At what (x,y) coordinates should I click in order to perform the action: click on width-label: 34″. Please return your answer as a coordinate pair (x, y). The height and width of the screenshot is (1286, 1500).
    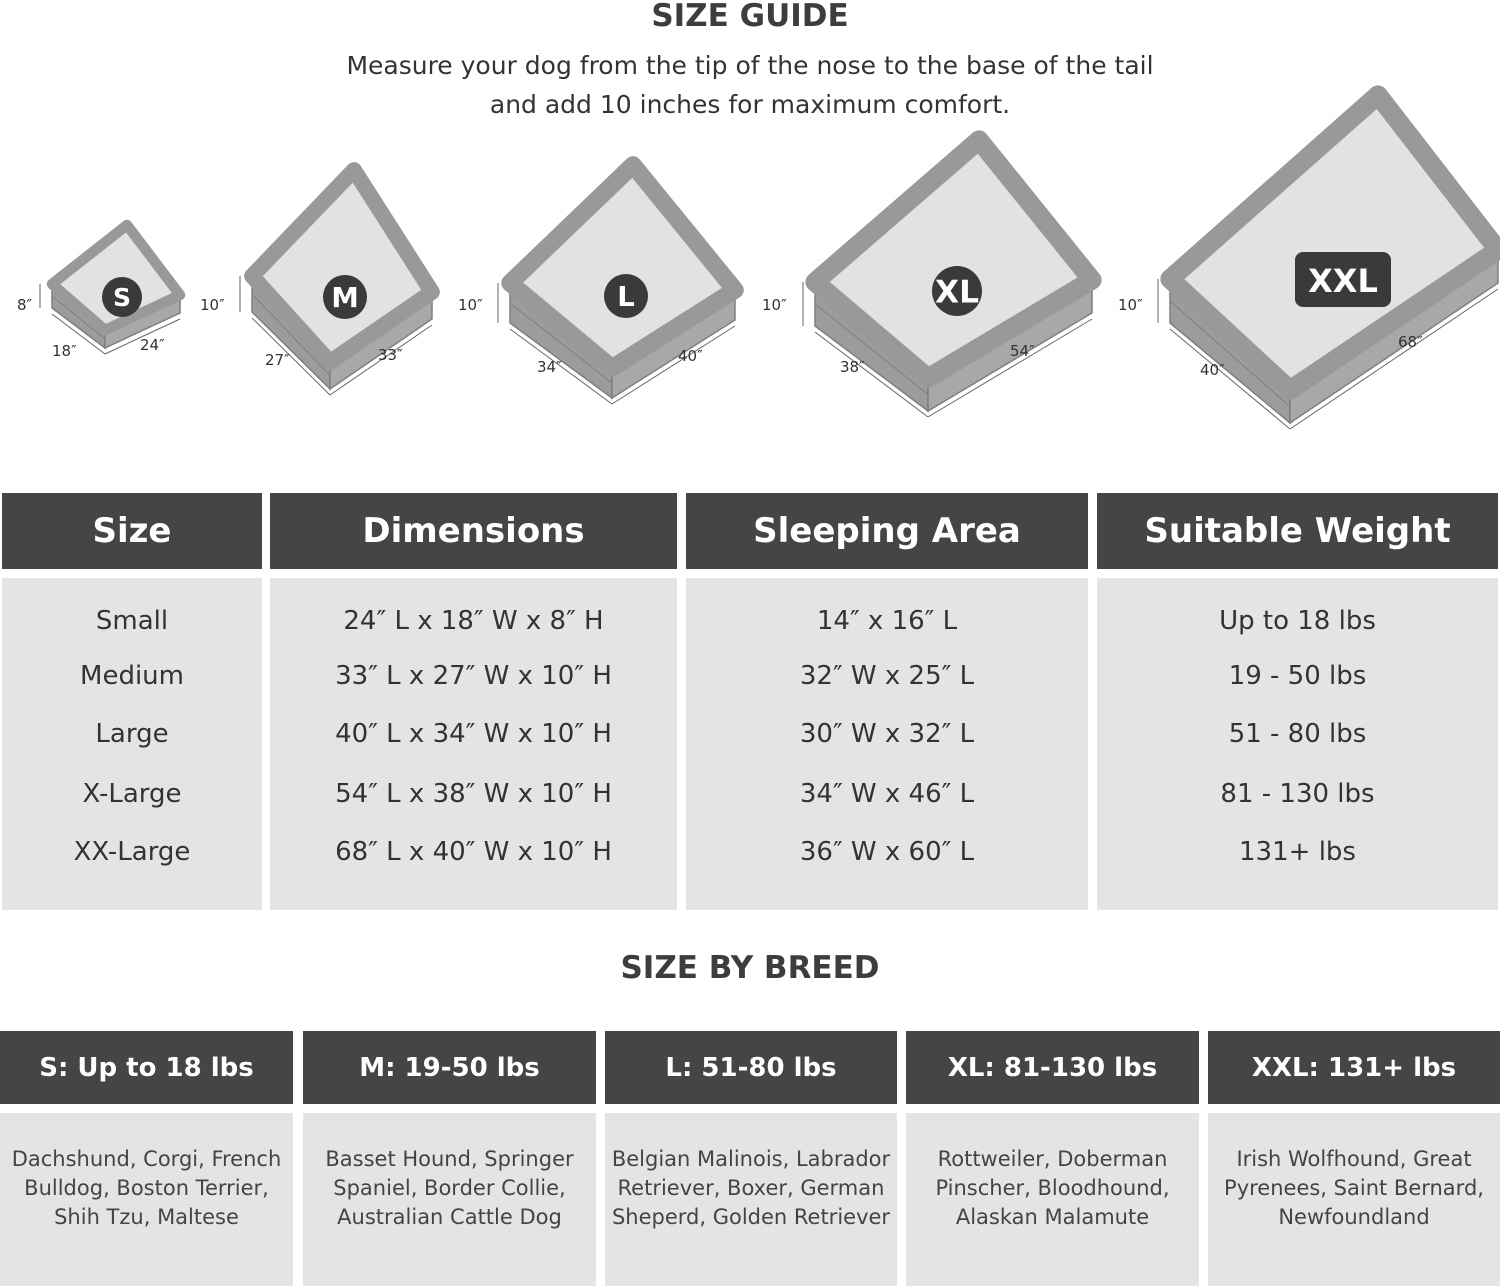
    Looking at the image, I should click on (549, 367).